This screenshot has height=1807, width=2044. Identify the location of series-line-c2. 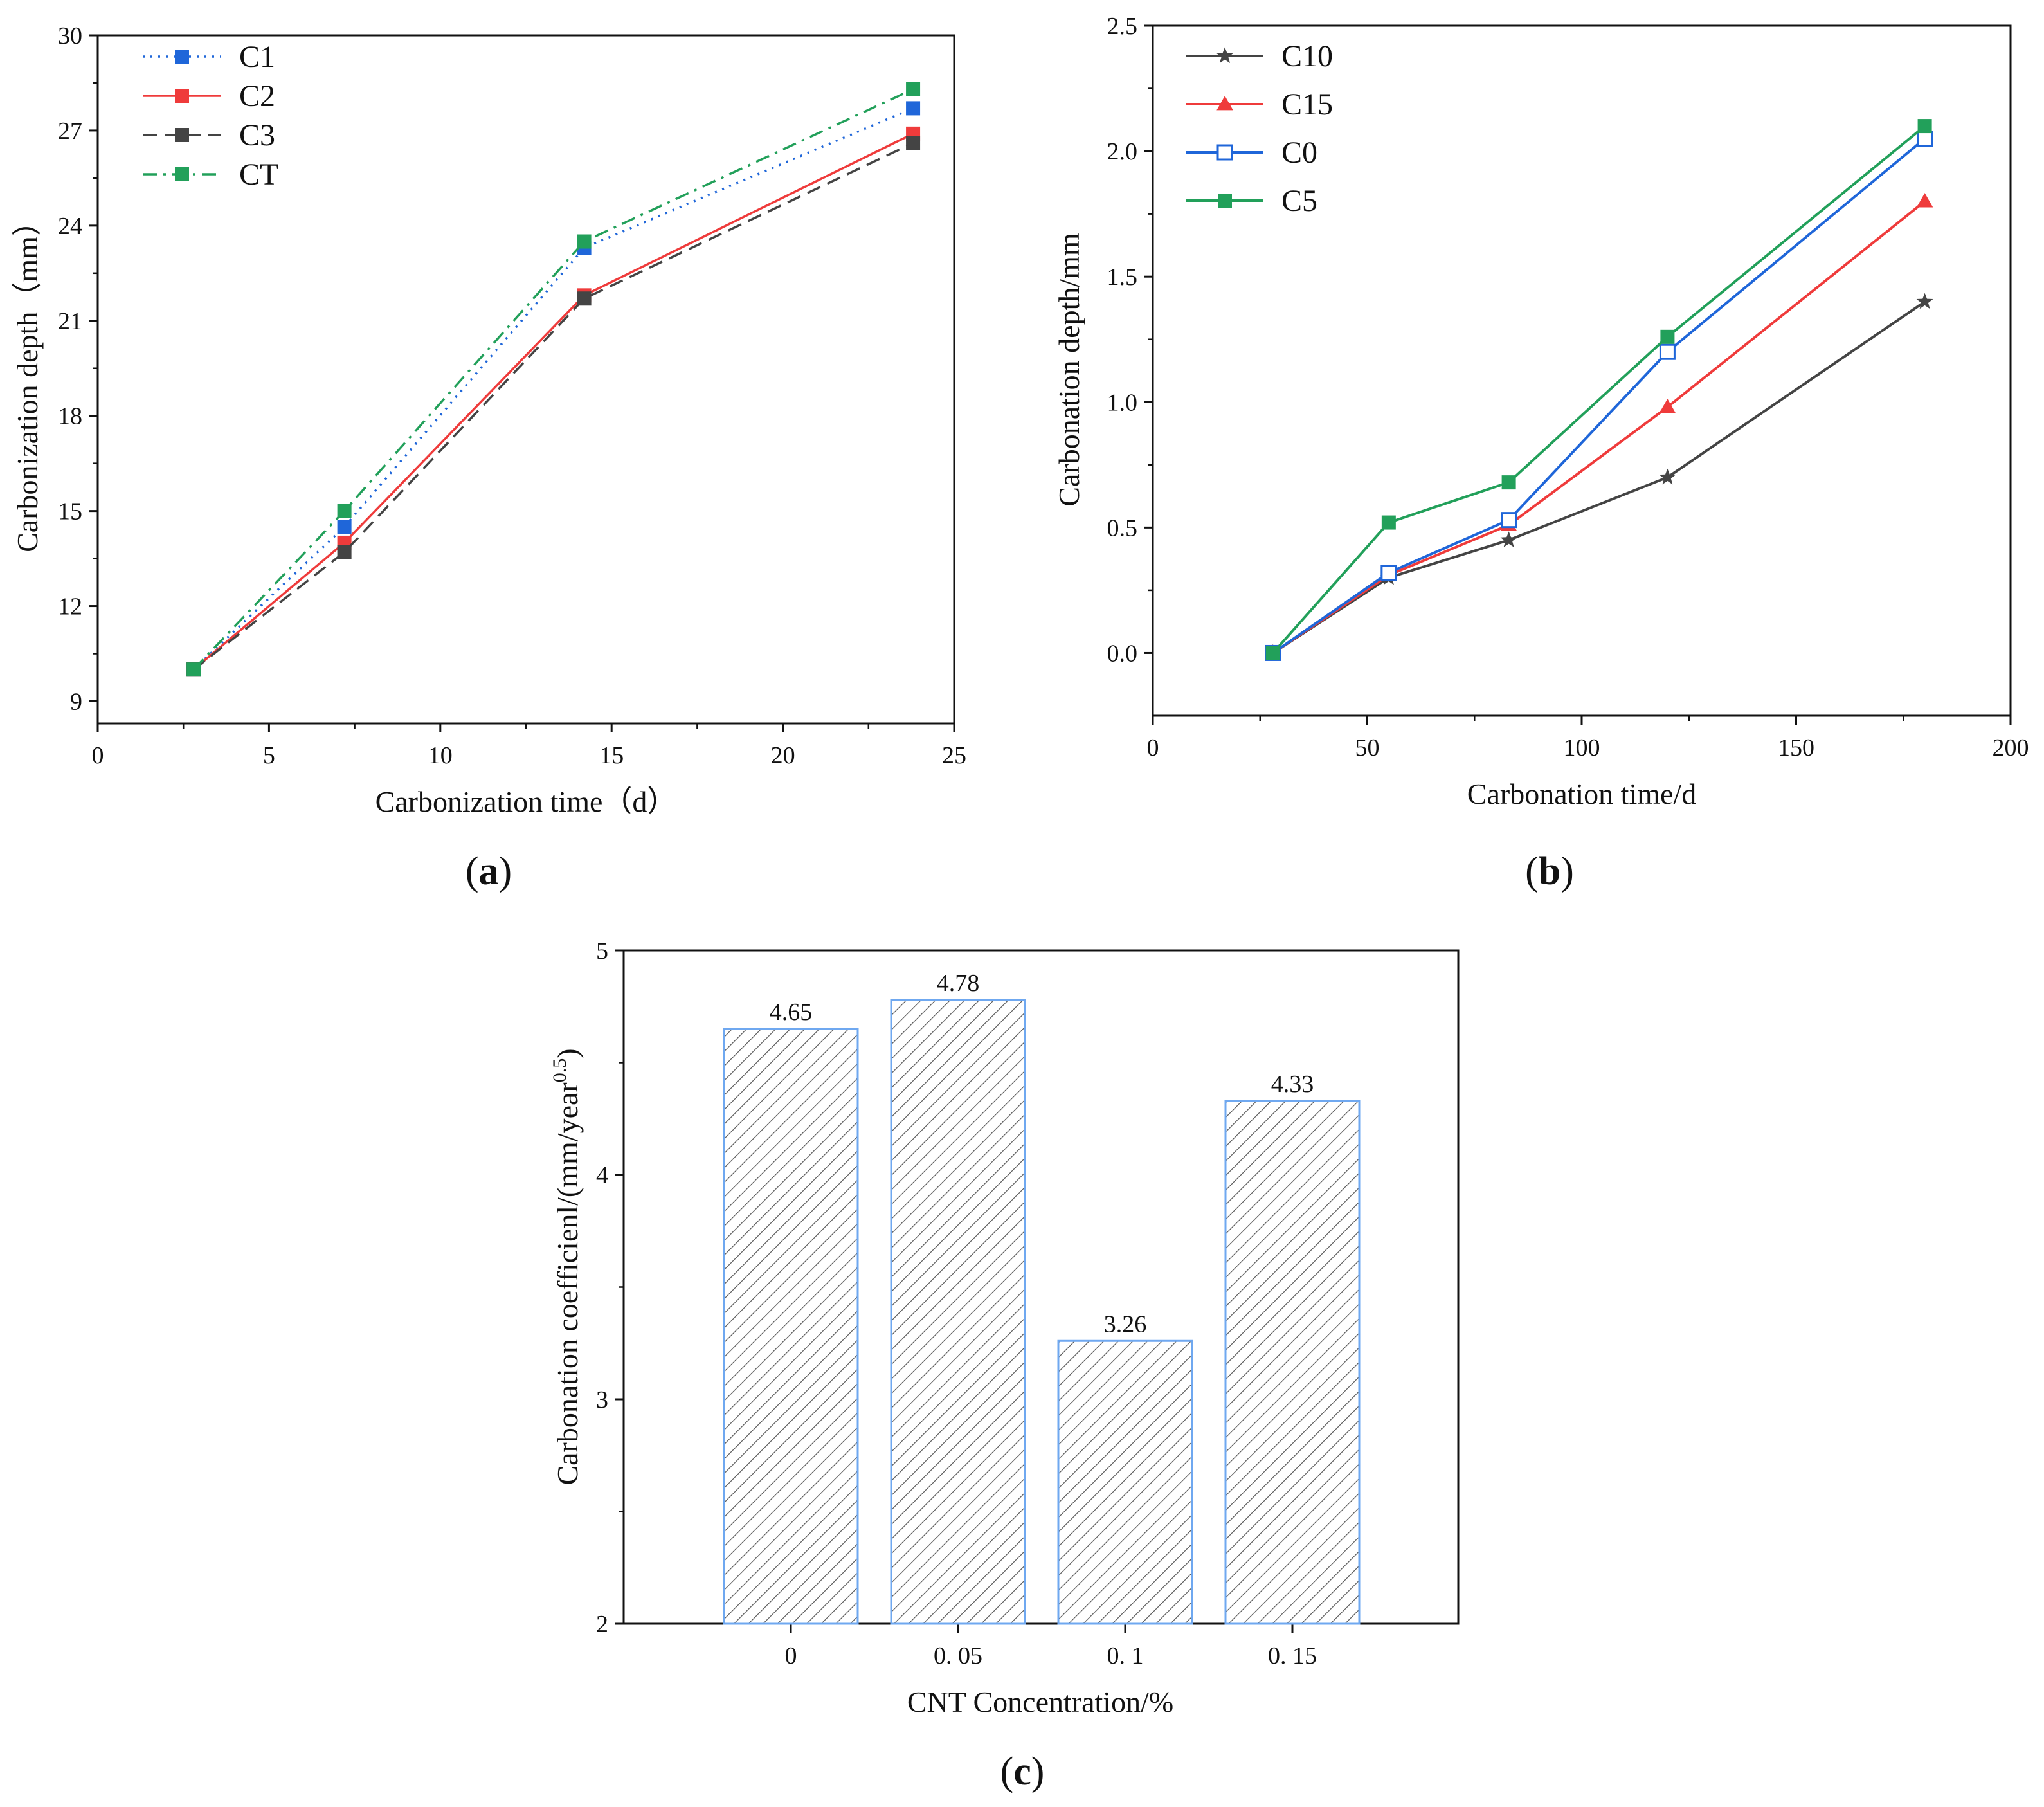
(553, 401).